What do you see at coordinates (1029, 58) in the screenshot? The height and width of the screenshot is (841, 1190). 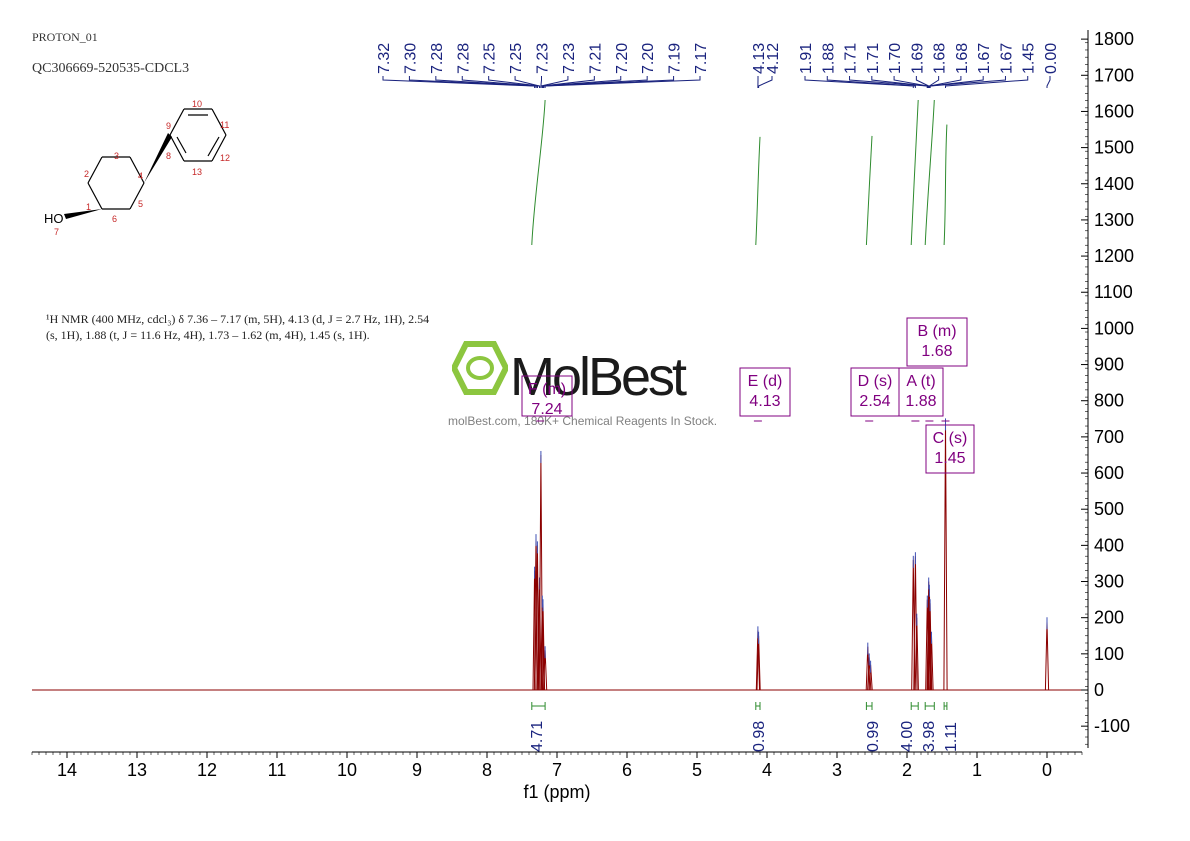 I see `peak-shift-label: 1.45` at bounding box center [1029, 58].